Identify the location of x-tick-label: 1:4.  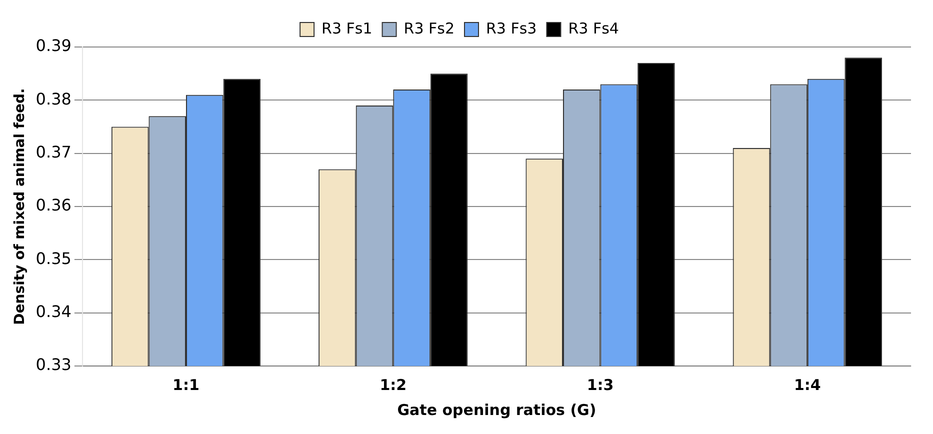
(807, 385).